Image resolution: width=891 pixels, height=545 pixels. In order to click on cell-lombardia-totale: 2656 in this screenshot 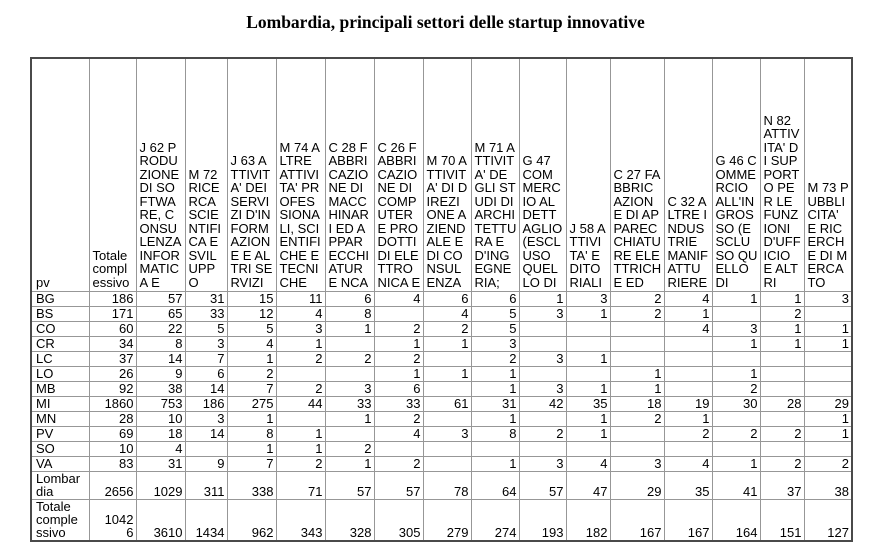, I will do `click(112, 485)`.